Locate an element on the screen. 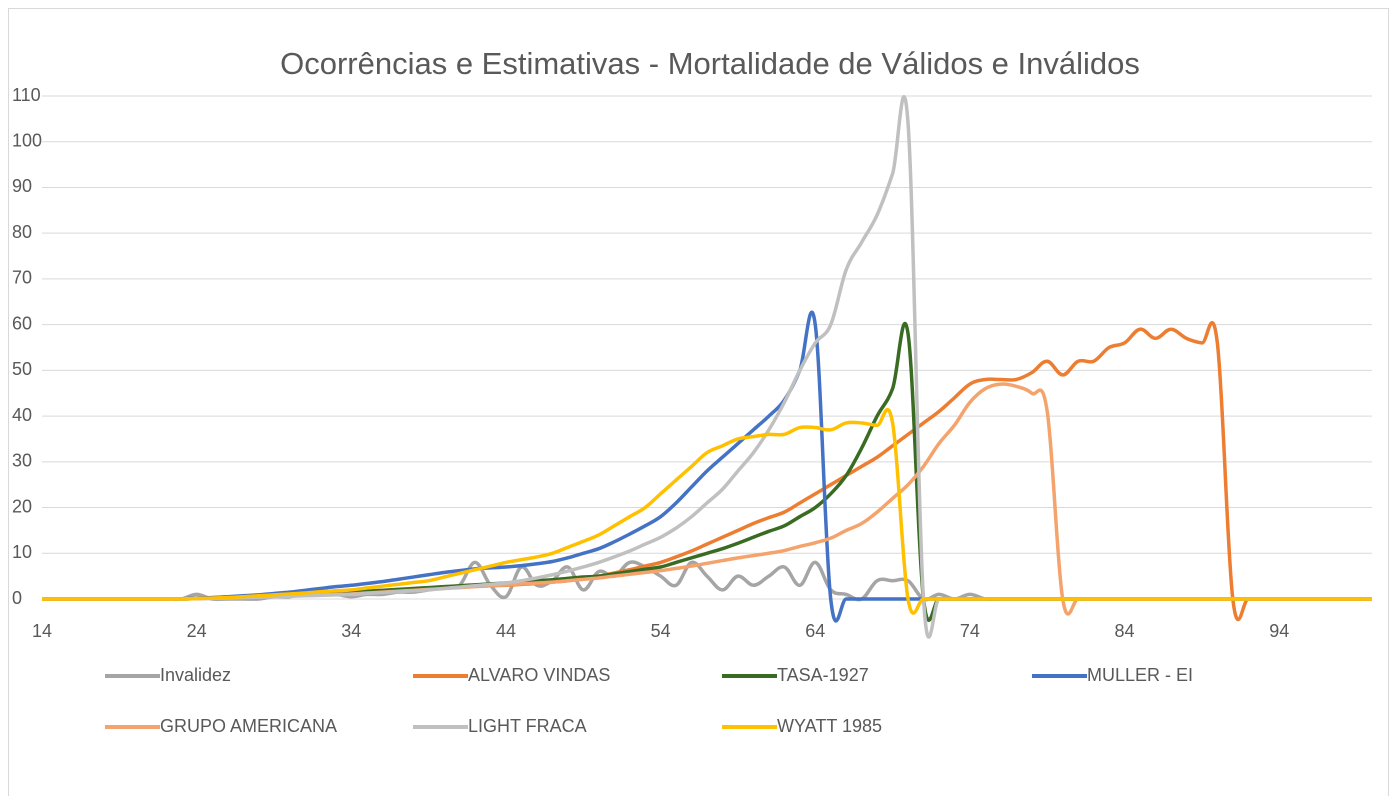 This screenshot has width=1394, height=801. y-tick-label: 90 is located at coordinates (22, 186).